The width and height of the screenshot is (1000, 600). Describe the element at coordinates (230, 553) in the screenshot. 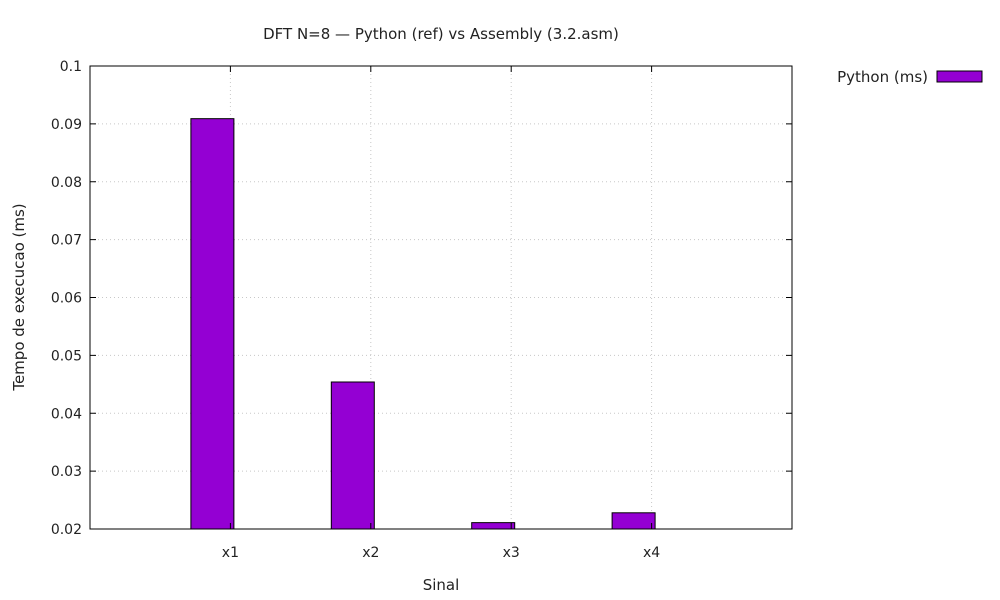

I see `x-tick-label: x1` at that location.